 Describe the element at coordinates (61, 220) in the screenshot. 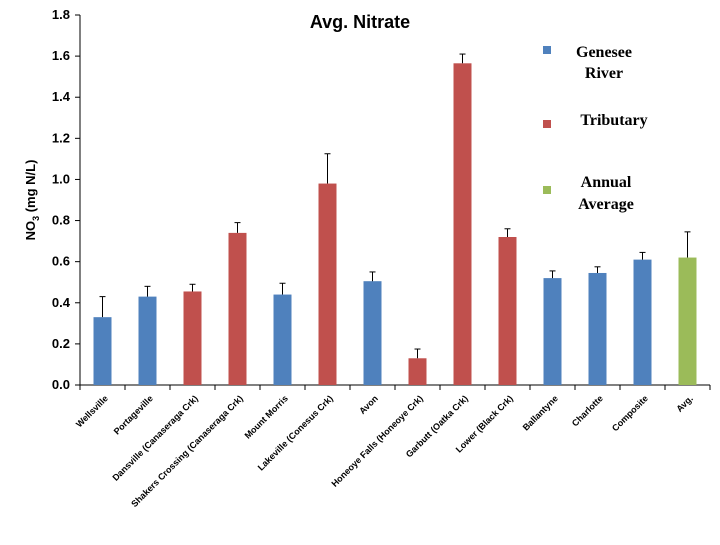

I see `y-tick-label: 0.8` at that location.